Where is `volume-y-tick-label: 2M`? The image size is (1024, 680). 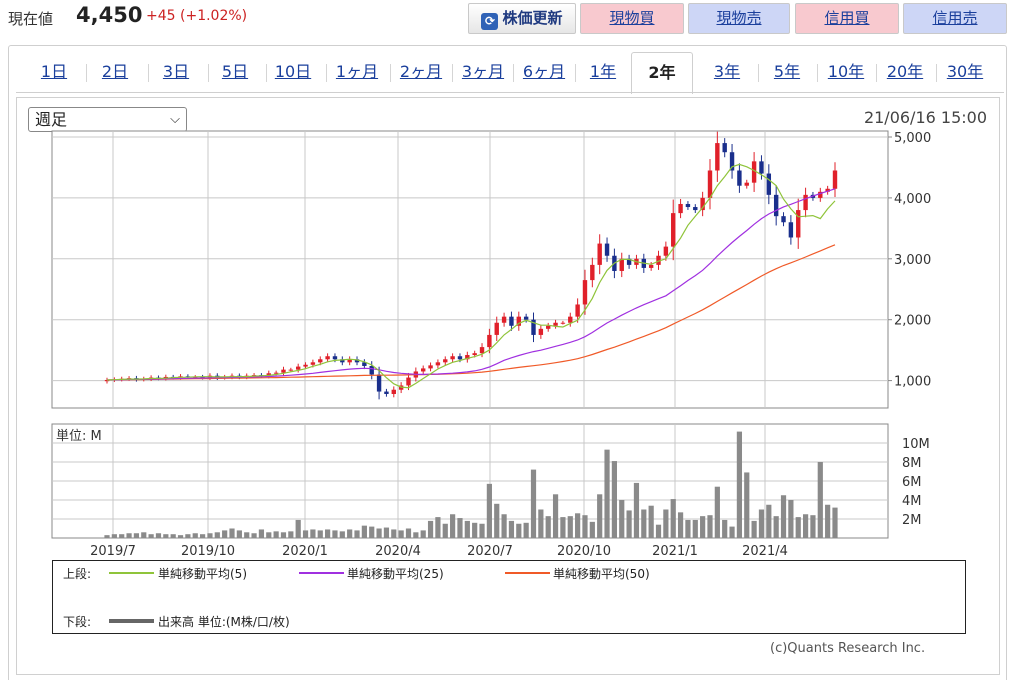 volume-y-tick-label: 2M is located at coordinates (912, 520).